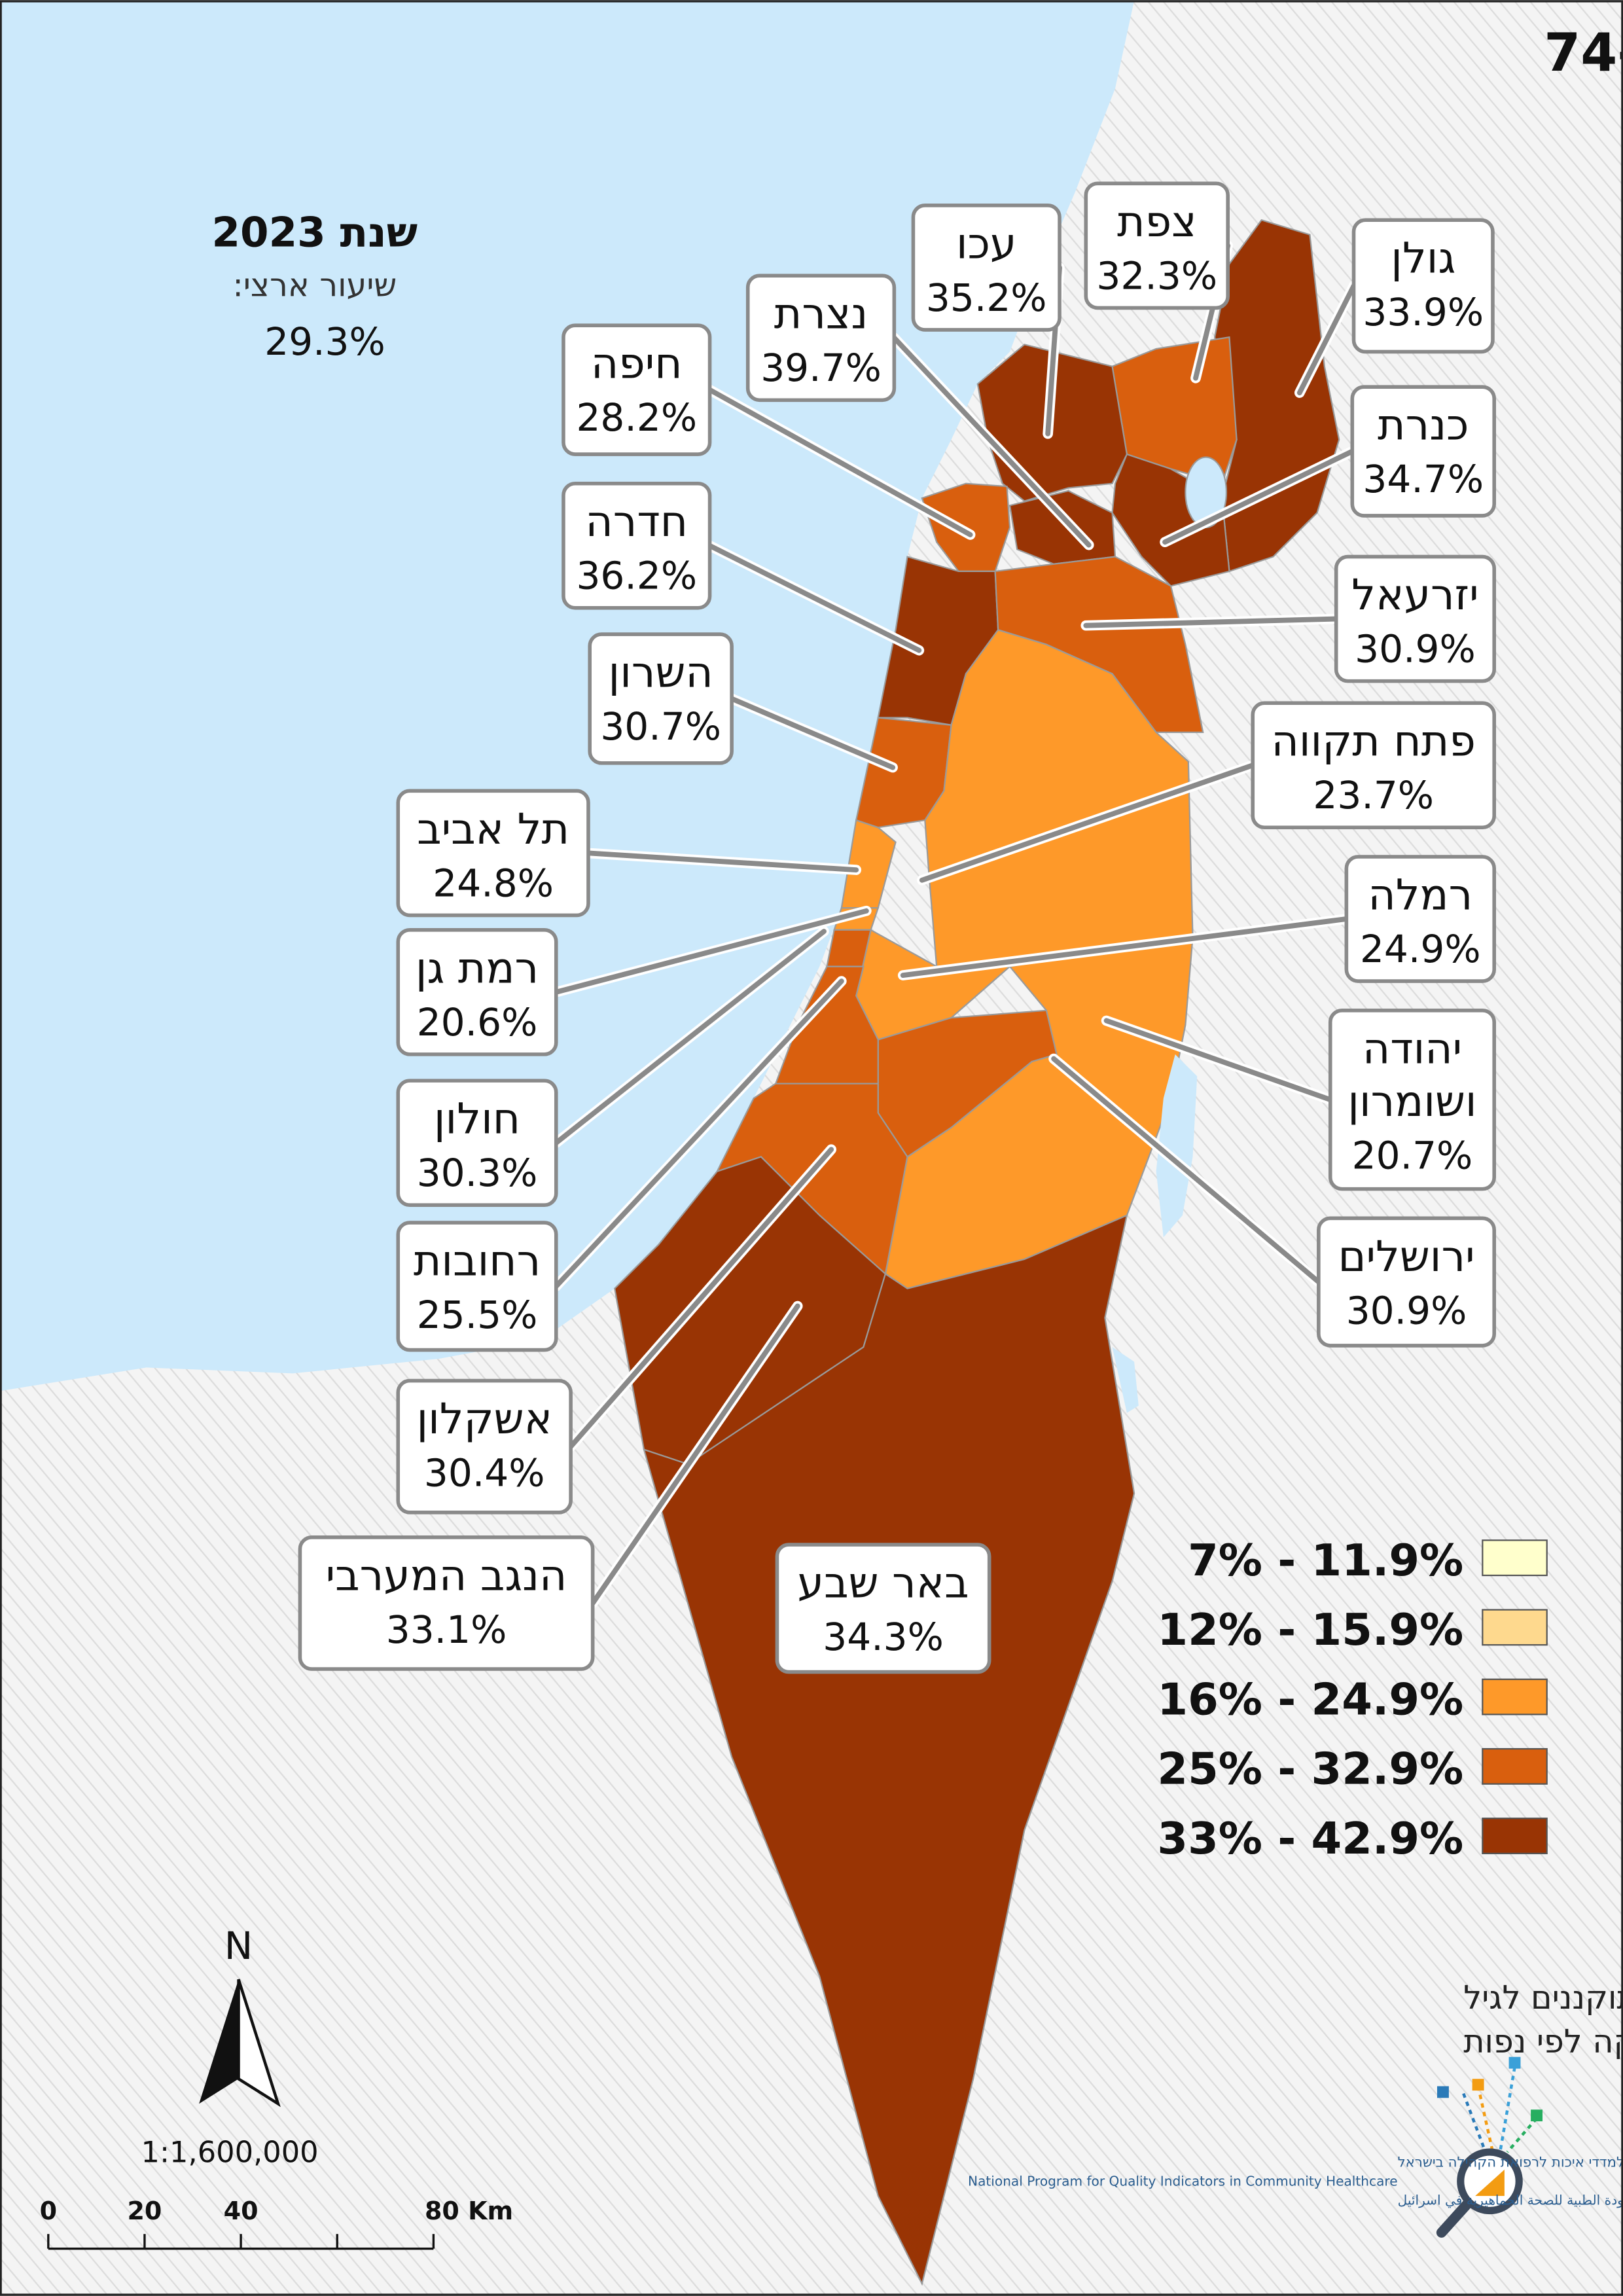 The image size is (1623, 2296). I want to click on region-name: רמלה, so click(1420, 895).